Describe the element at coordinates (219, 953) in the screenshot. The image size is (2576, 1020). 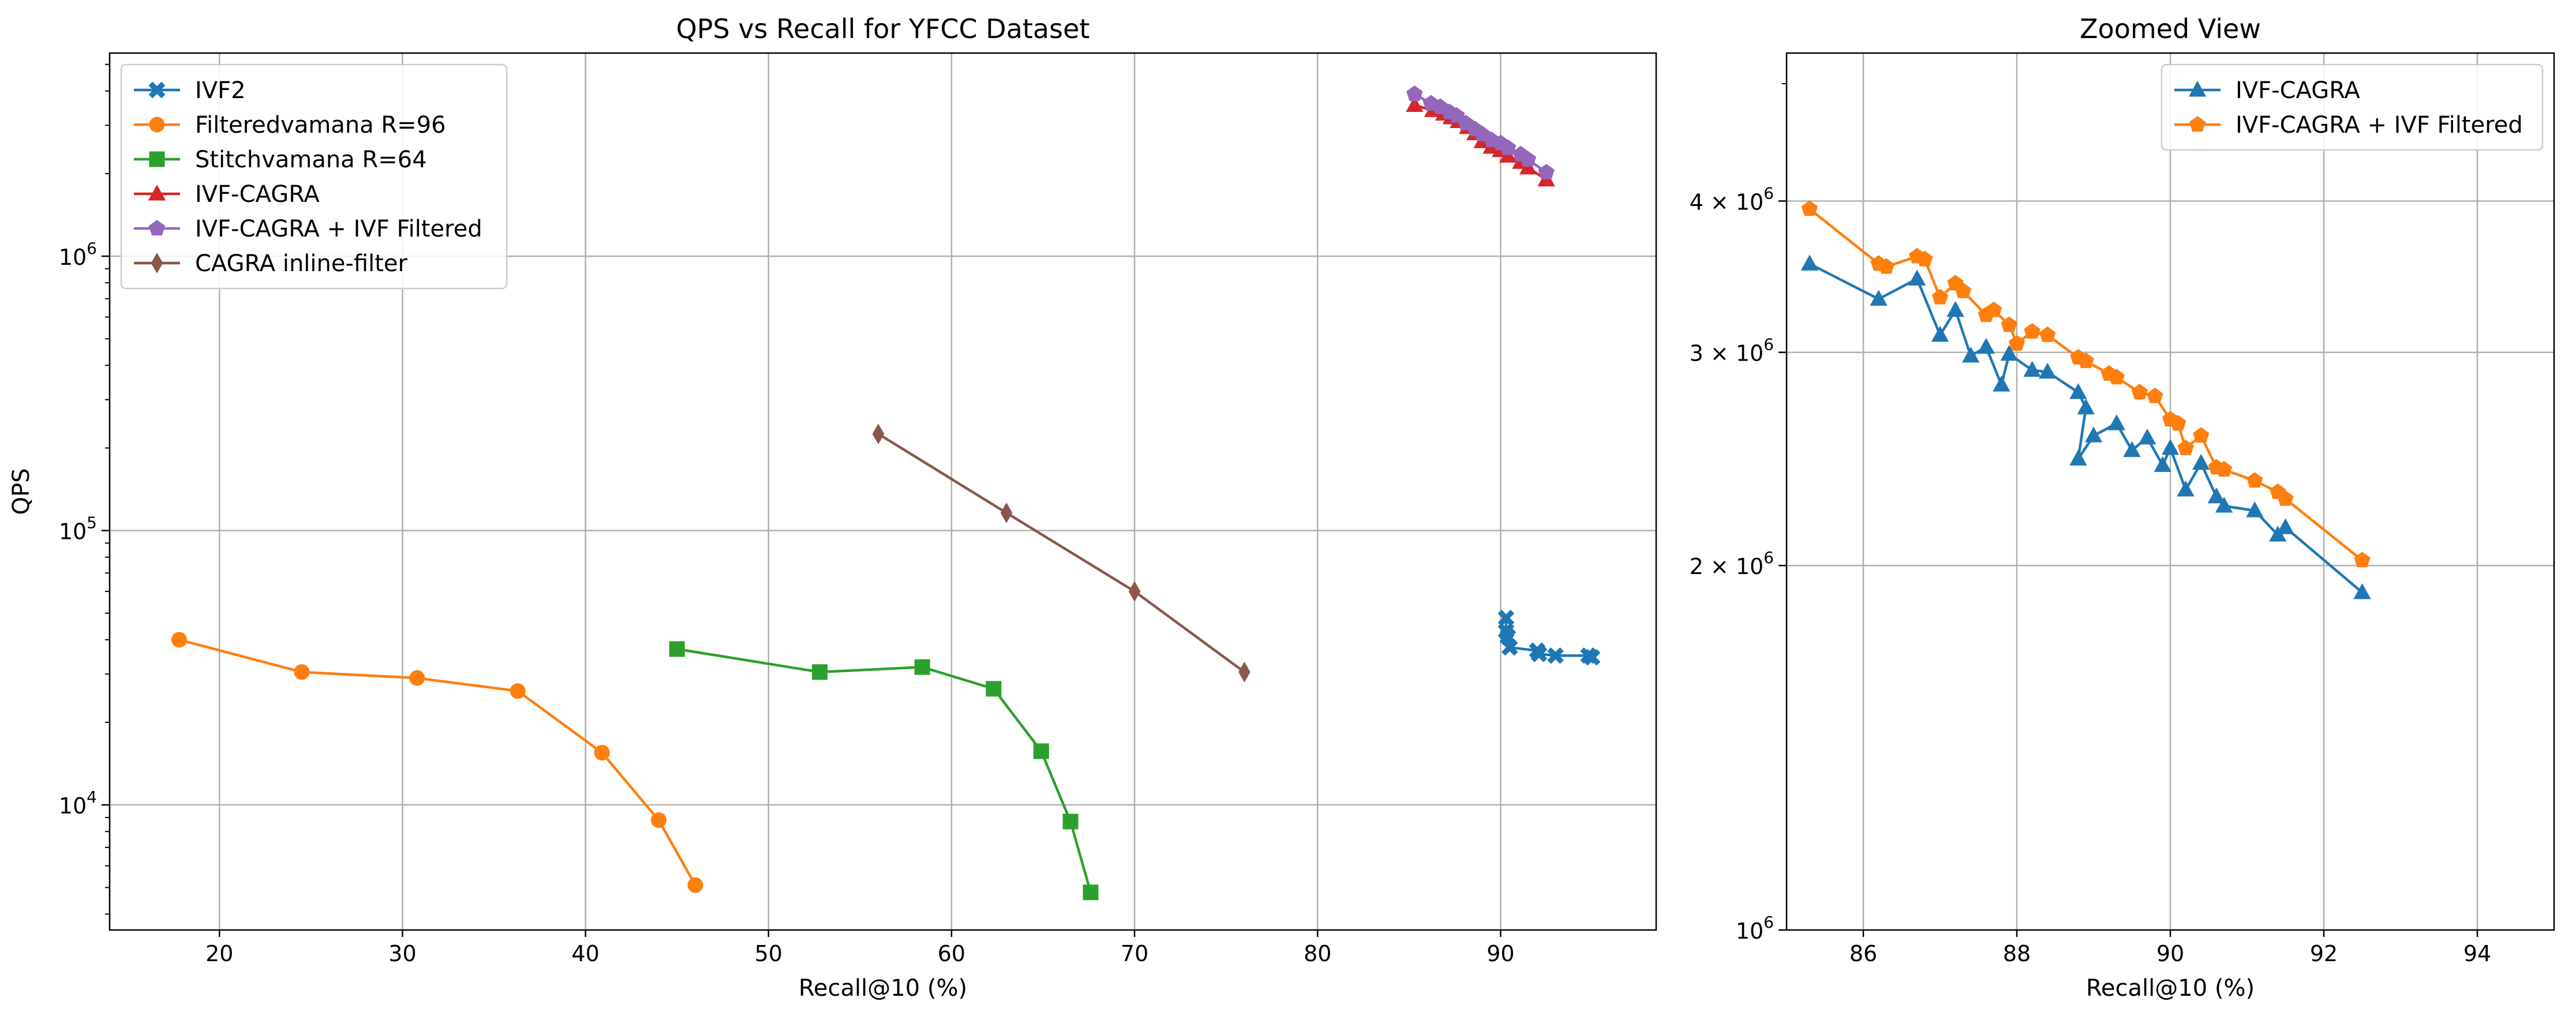
I see `x-tick-label: 20` at that location.